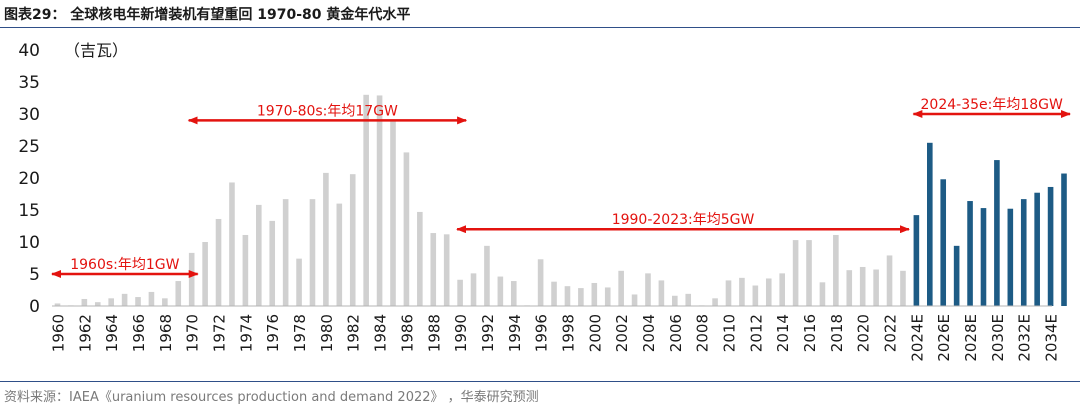 Image resolution: width=1080 pixels, height=410 pixels. I want to click on x-tick-label: 1974, so click(246, 333).